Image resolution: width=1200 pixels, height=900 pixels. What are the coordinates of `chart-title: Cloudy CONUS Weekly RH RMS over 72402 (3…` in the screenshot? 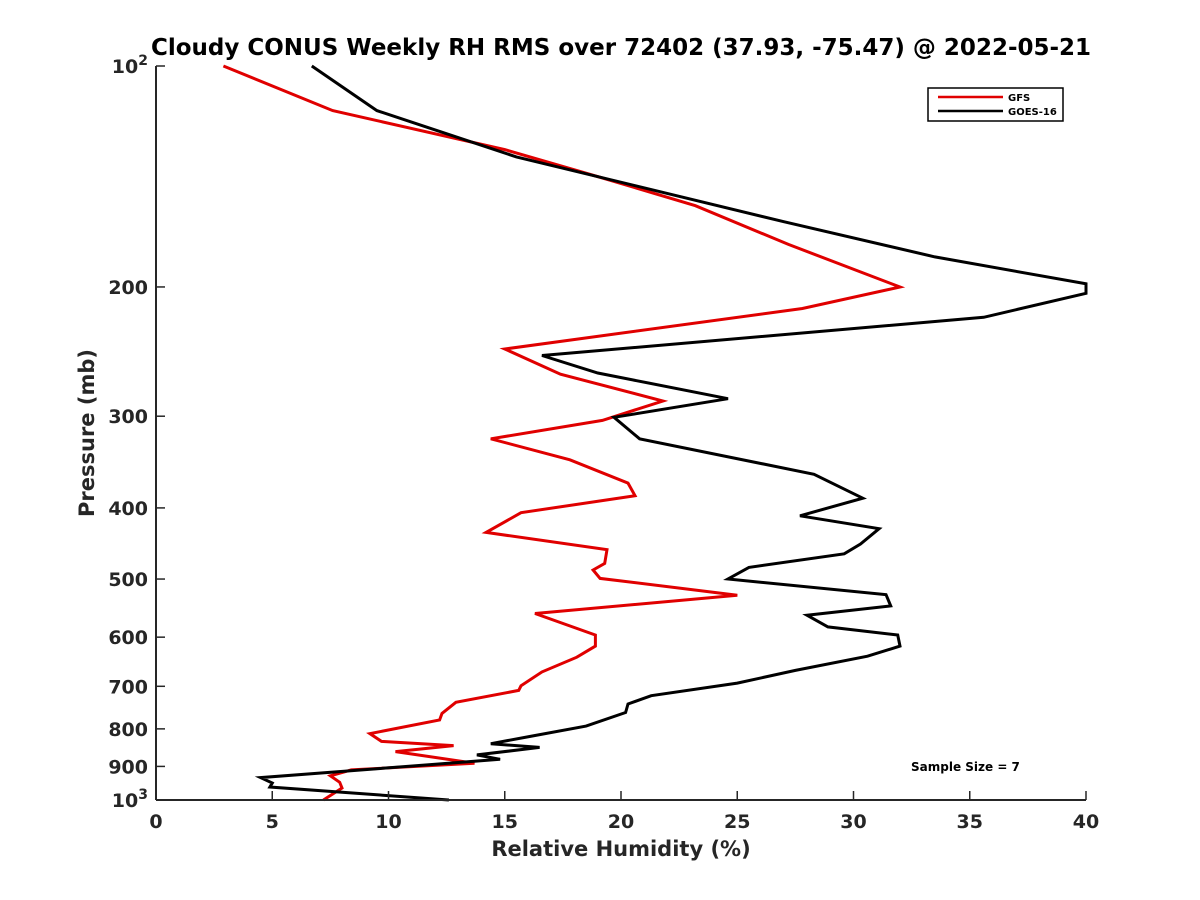 It's located at (621, 48).